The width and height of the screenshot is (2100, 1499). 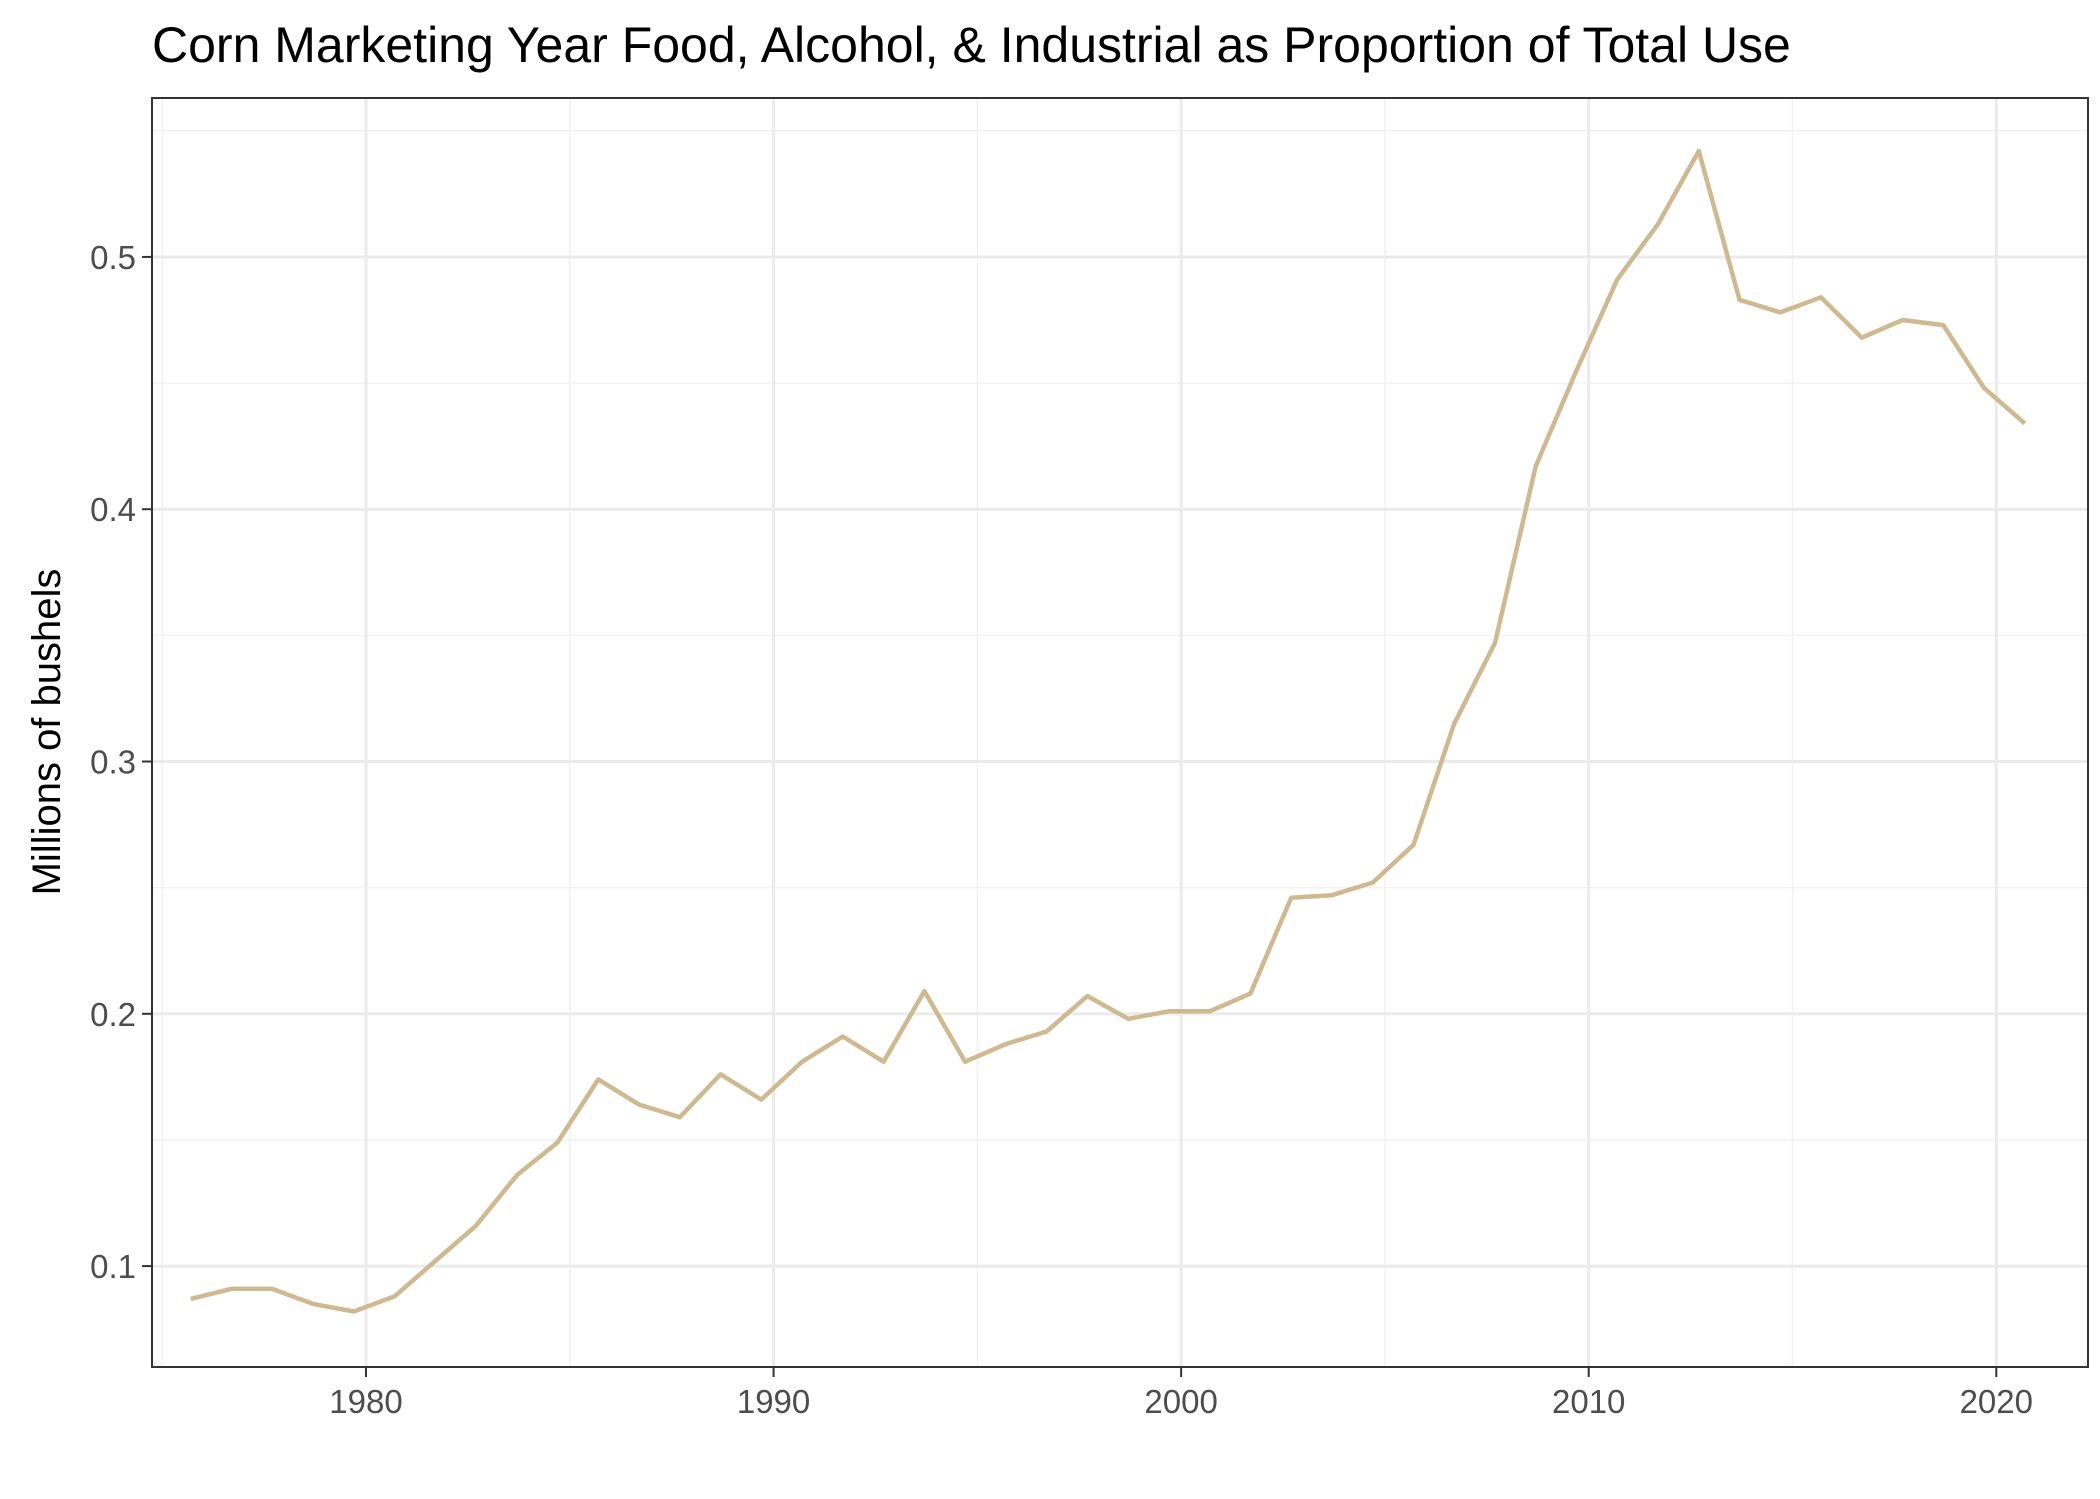 I want to click on y-tick-label: 0.5, so click(x=113, y=257).